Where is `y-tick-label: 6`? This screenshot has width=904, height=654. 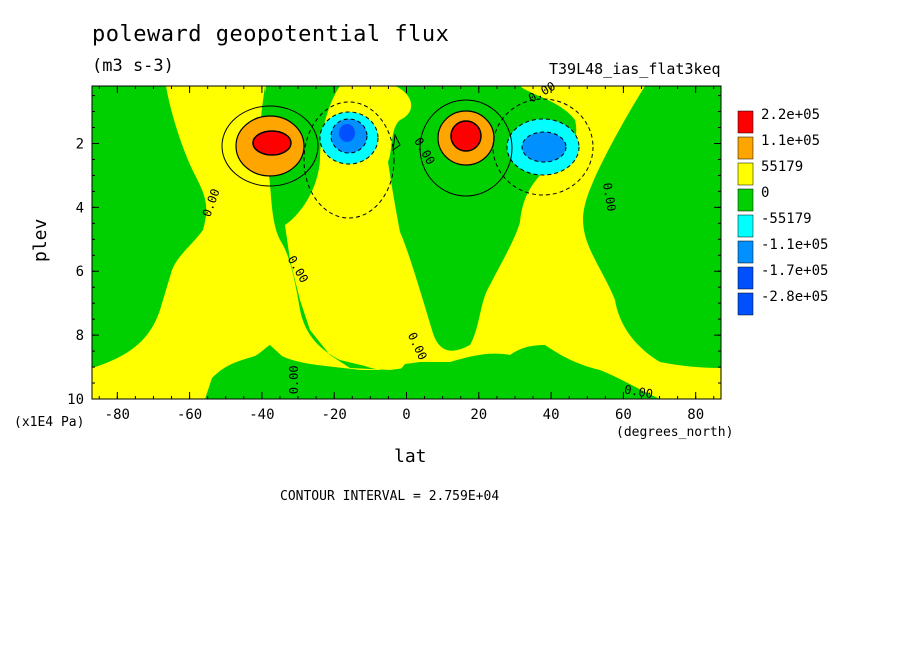 y-tick-label: 6 is located at coordinates (80, 272).